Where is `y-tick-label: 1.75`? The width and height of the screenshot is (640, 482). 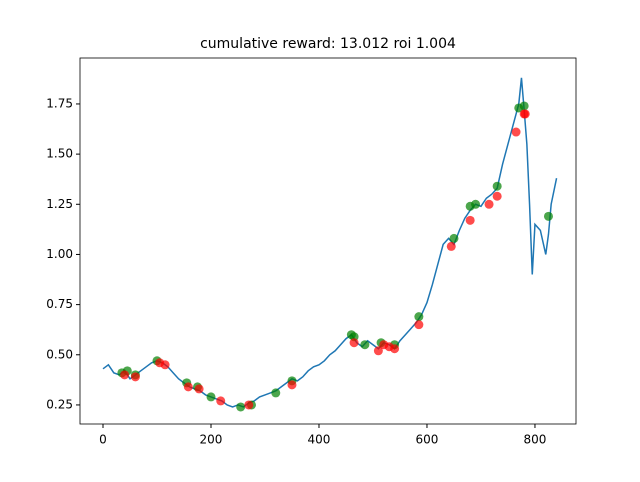 y-tick-label: 1.75 is located at coordinates (59, 103).